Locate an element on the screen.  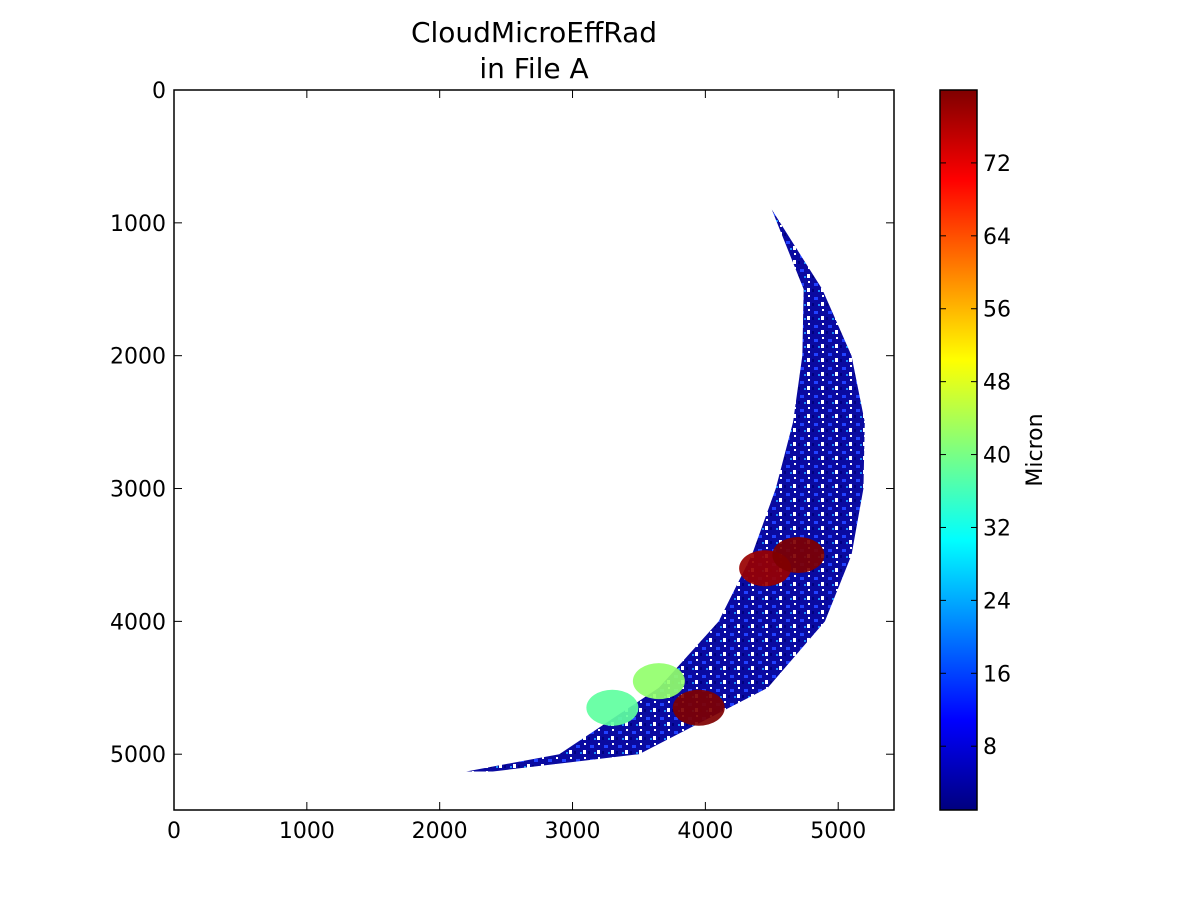
x-tick-label: 1000 is located at coordinates (307, 831).